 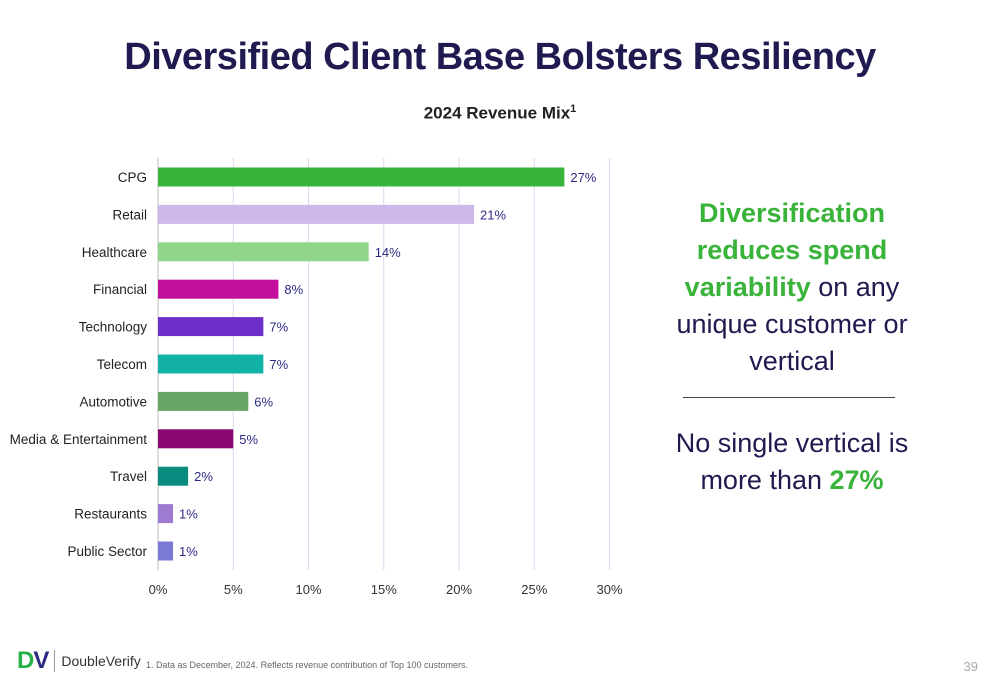 I want to click on bar-media-entertainment, so click(x=196, y=439).